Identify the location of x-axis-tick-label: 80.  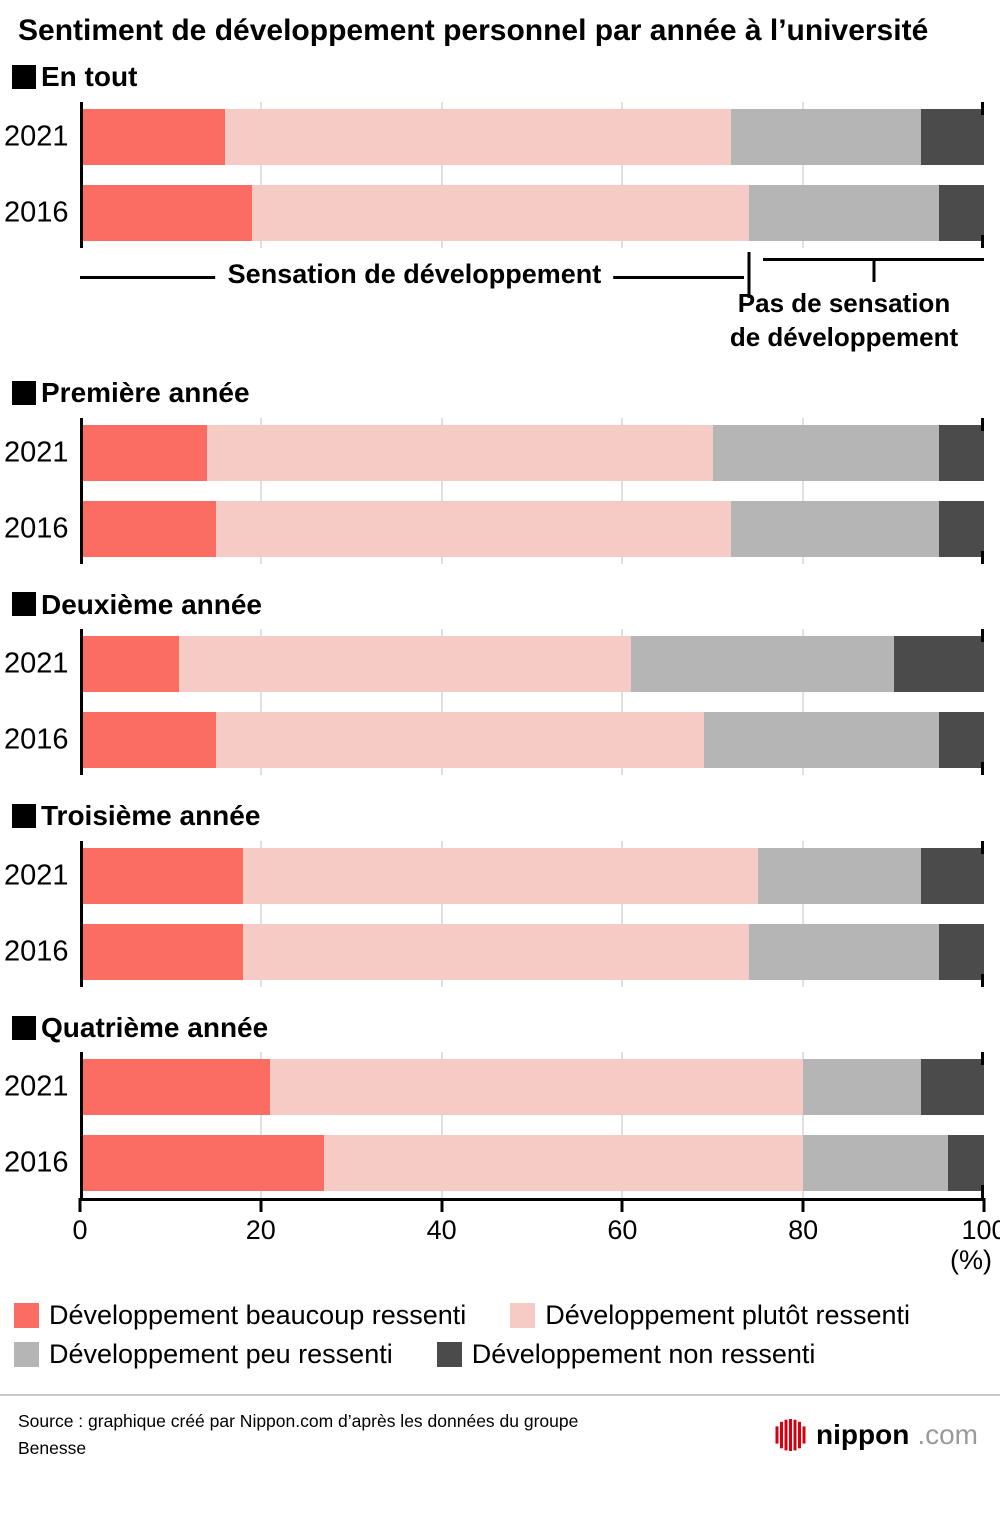
(803, 1230).